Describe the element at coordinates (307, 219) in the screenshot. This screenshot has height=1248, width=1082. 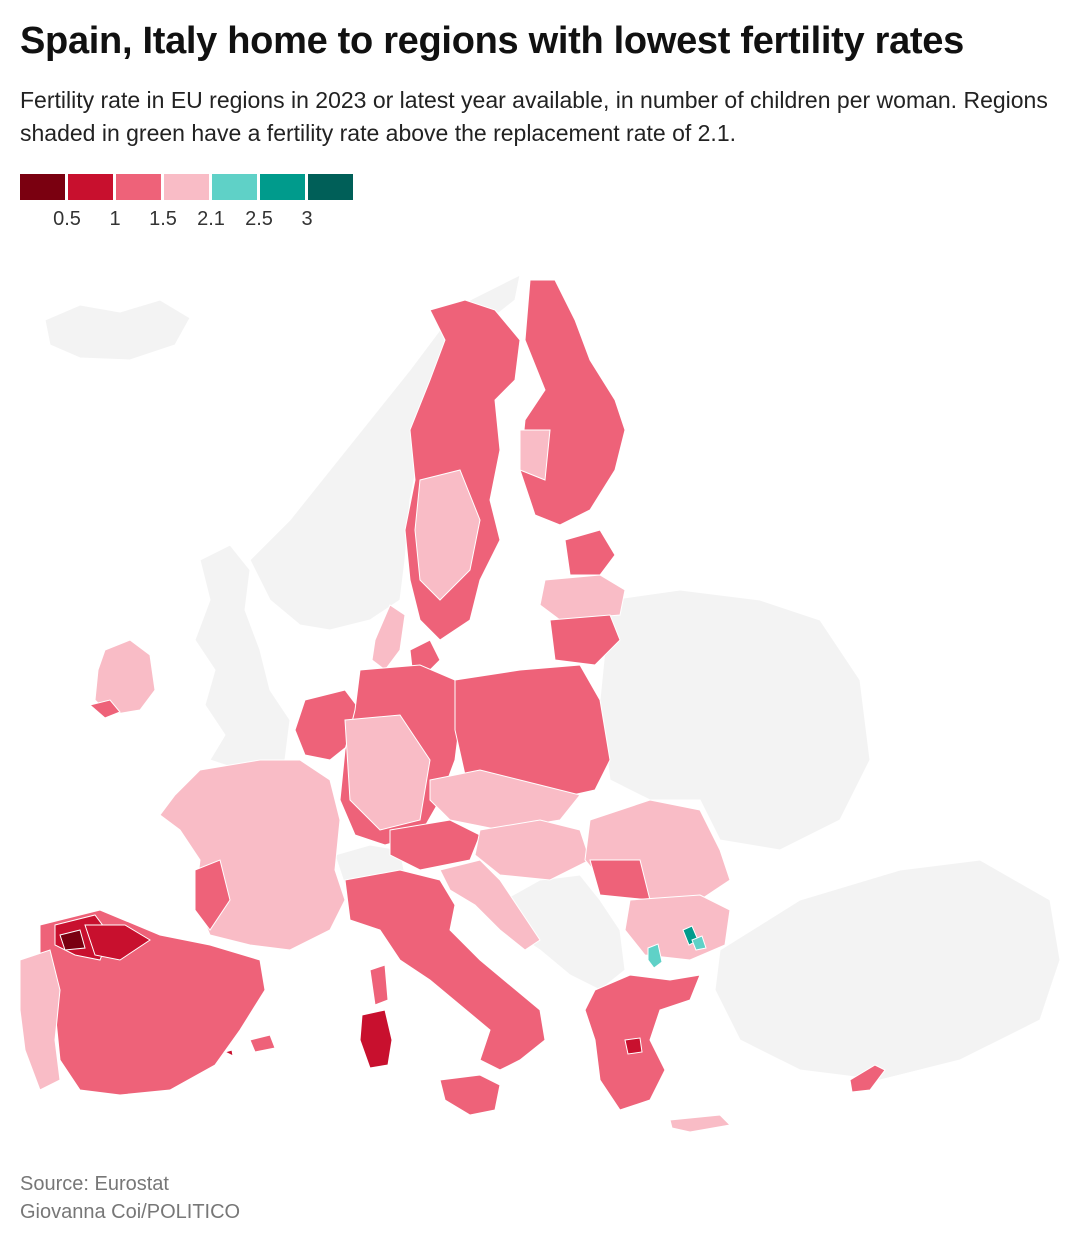
I see `legend-tick-3: 3` at that location.